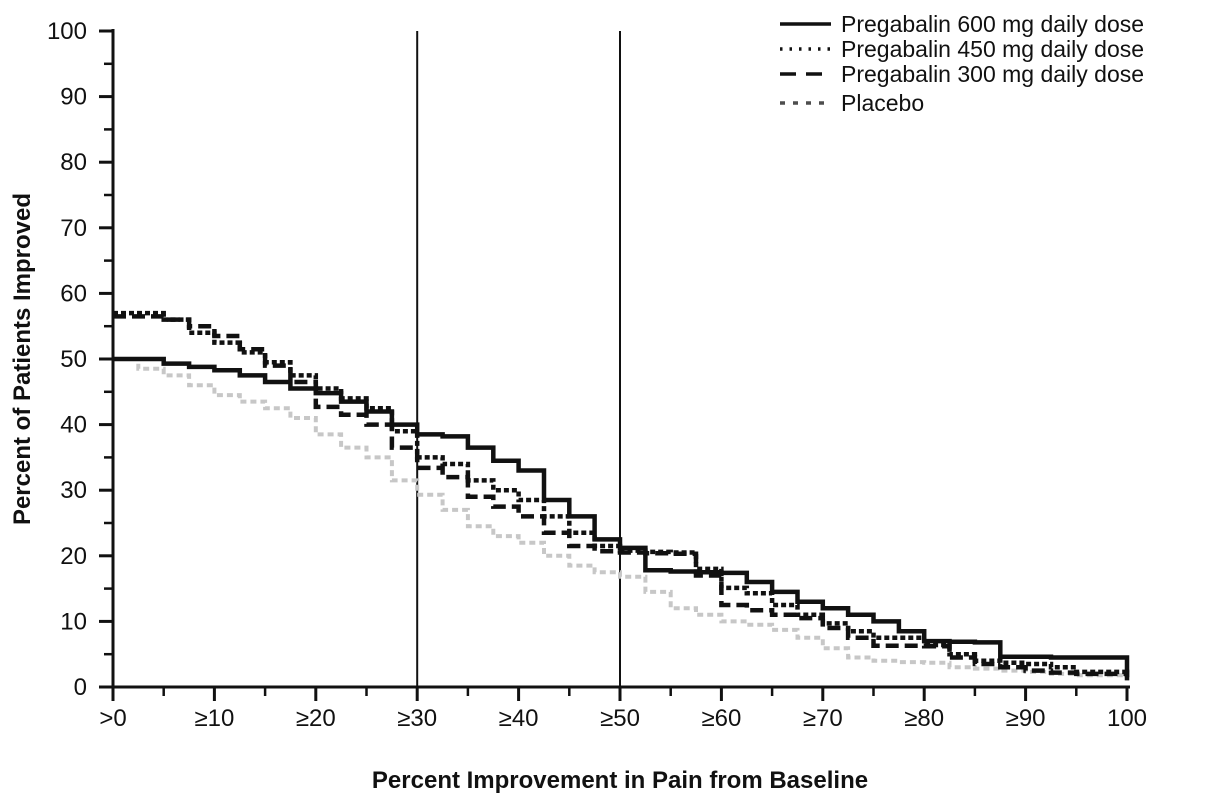 This screenshot has height=797, width=1215. I want to click on legend-label: Pregabalin 600 mg daily dose, so click(992, 24).